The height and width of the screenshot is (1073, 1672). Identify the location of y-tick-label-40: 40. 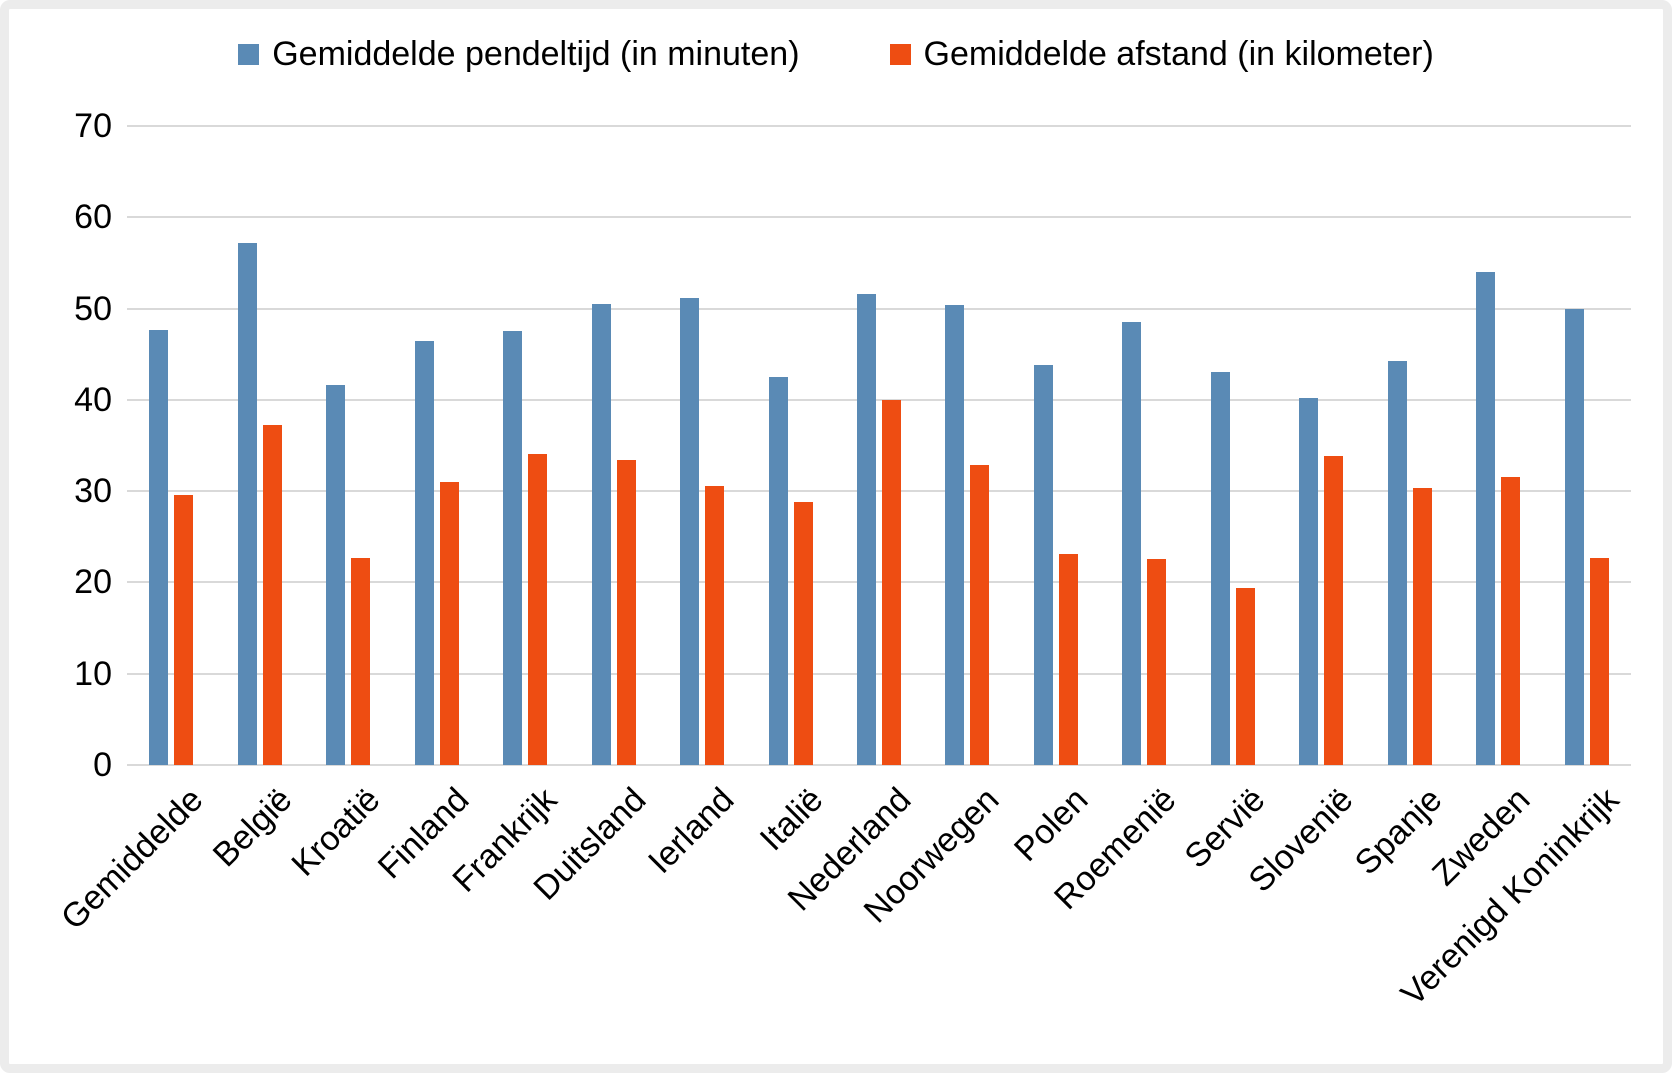
(93, 399).